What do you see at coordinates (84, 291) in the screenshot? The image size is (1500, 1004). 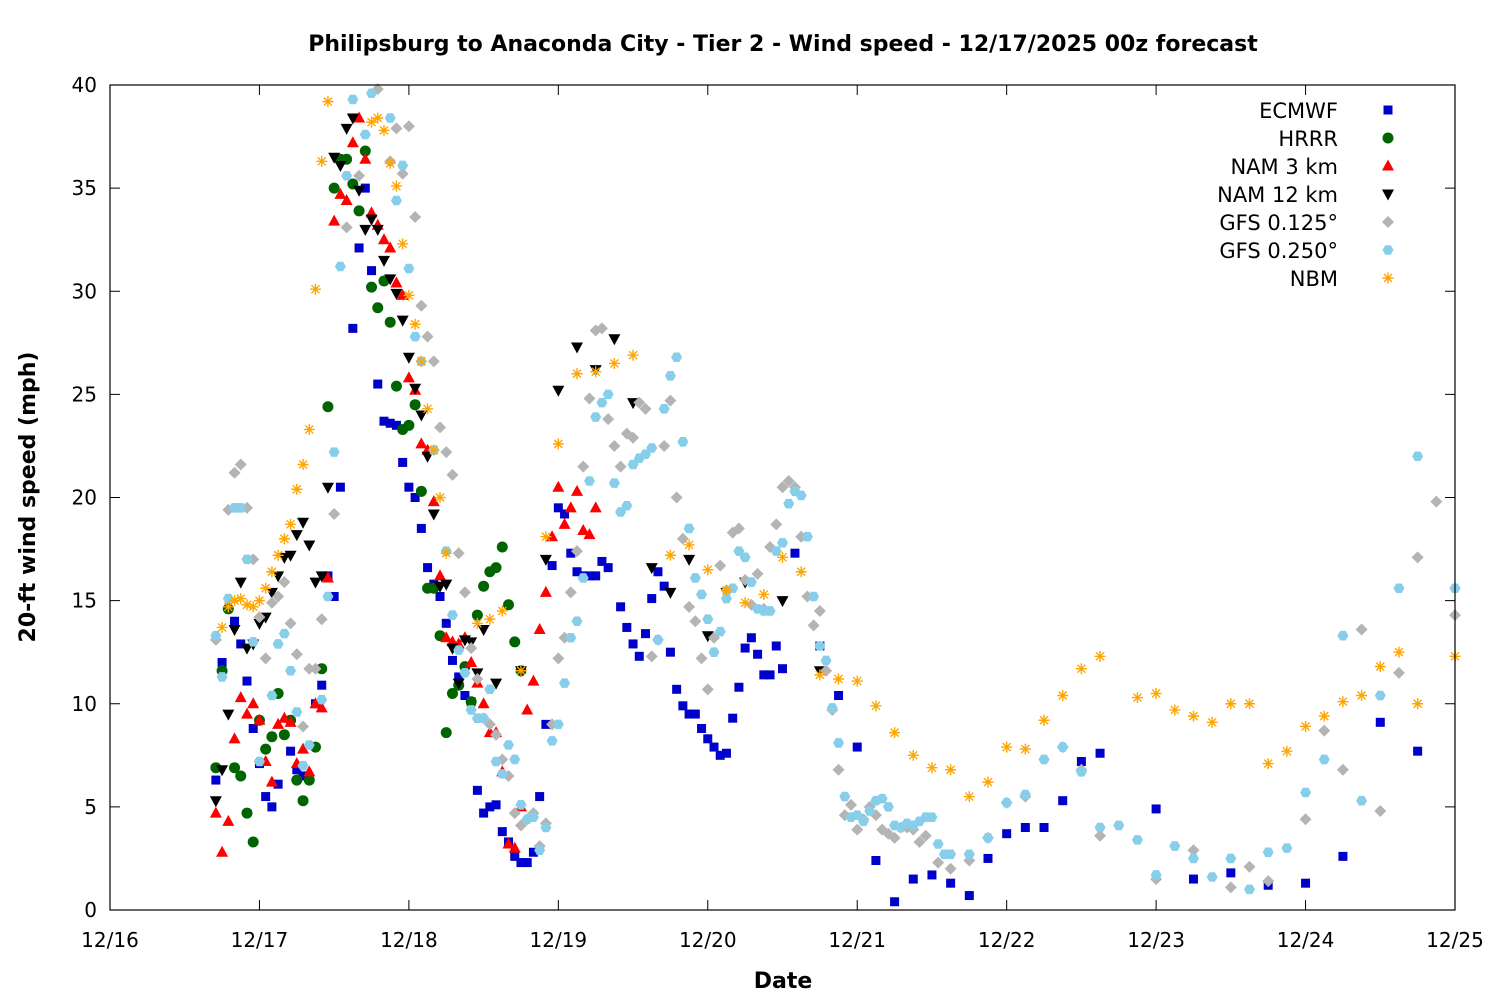 I see `y-tick-label: 30` at bounding box center [84, 291].